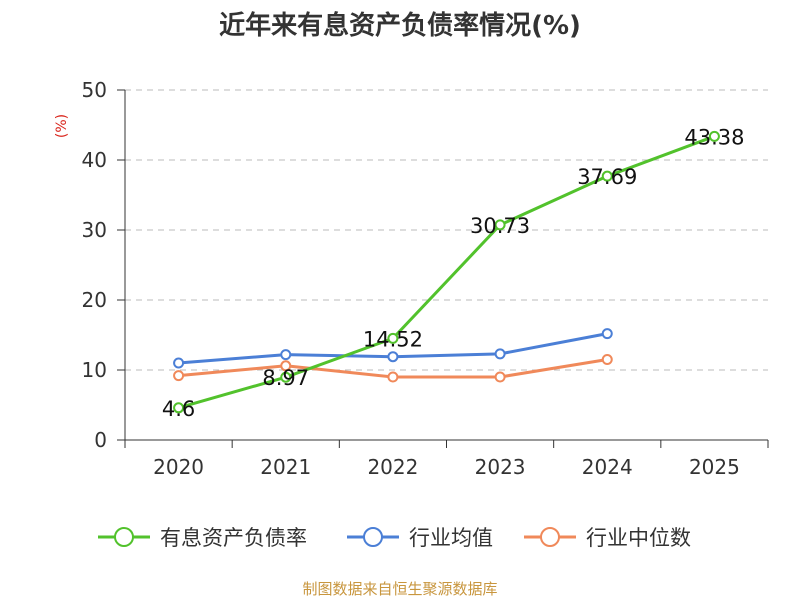  Describe the element at coordinates (62, 126) in the screenshot. I see `y-axis-label: (%)` at that location.